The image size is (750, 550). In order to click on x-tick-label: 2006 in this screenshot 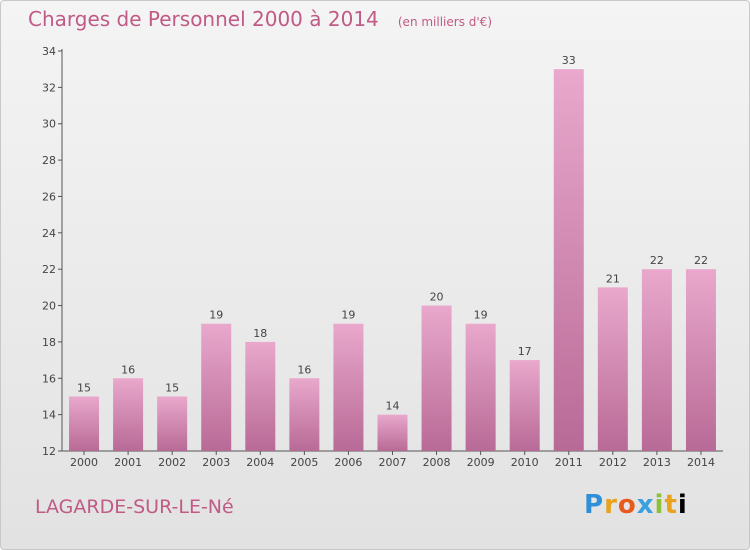, I will do `click(348, 462)`.